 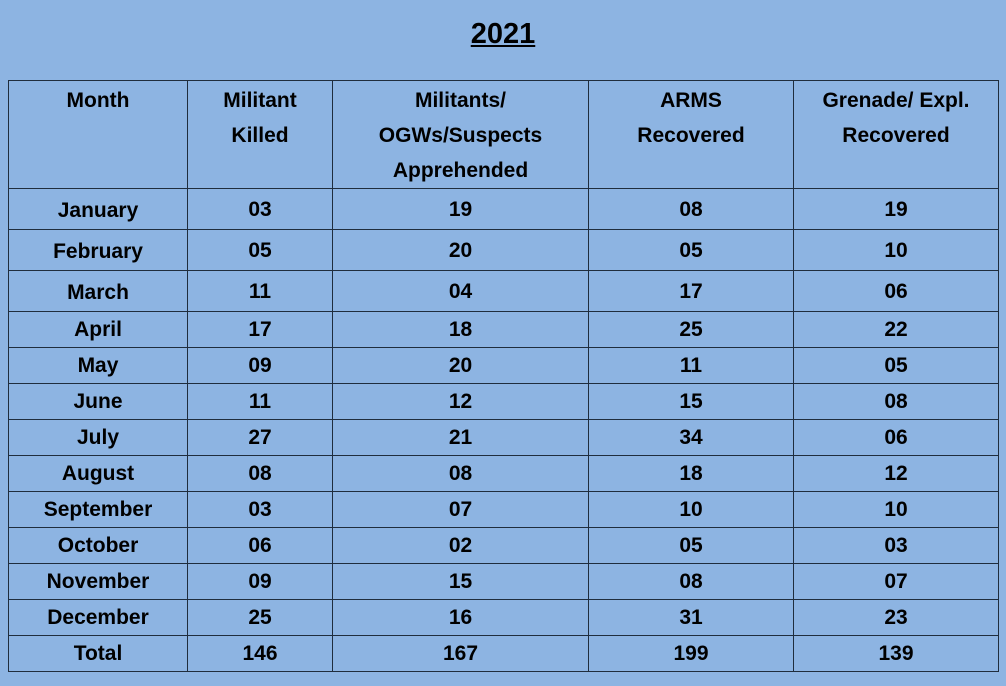 I want to click on militant-killed-cell: 25, so click(x=260, y=617).